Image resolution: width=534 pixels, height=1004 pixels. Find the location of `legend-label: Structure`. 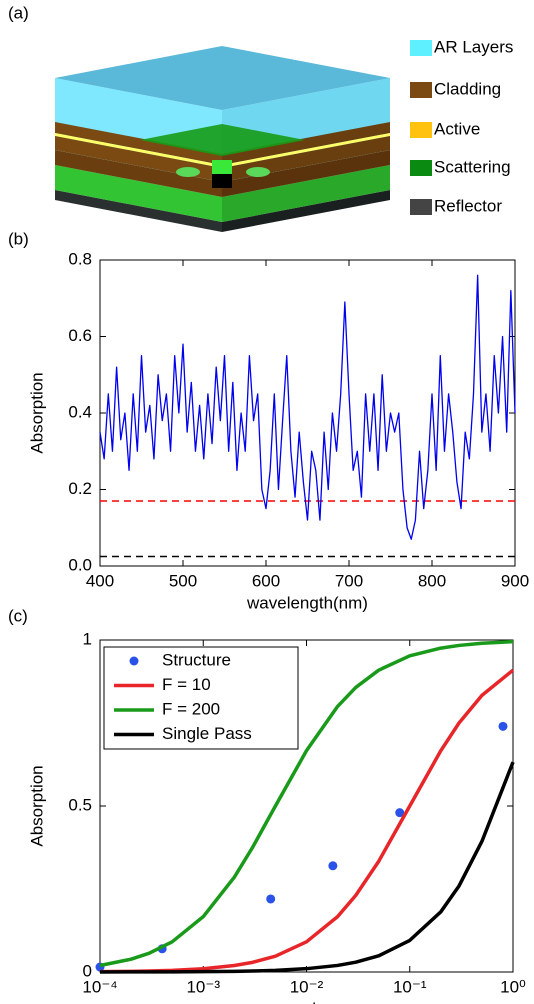

legend-label: Structure is located at coordinates (196, 659).